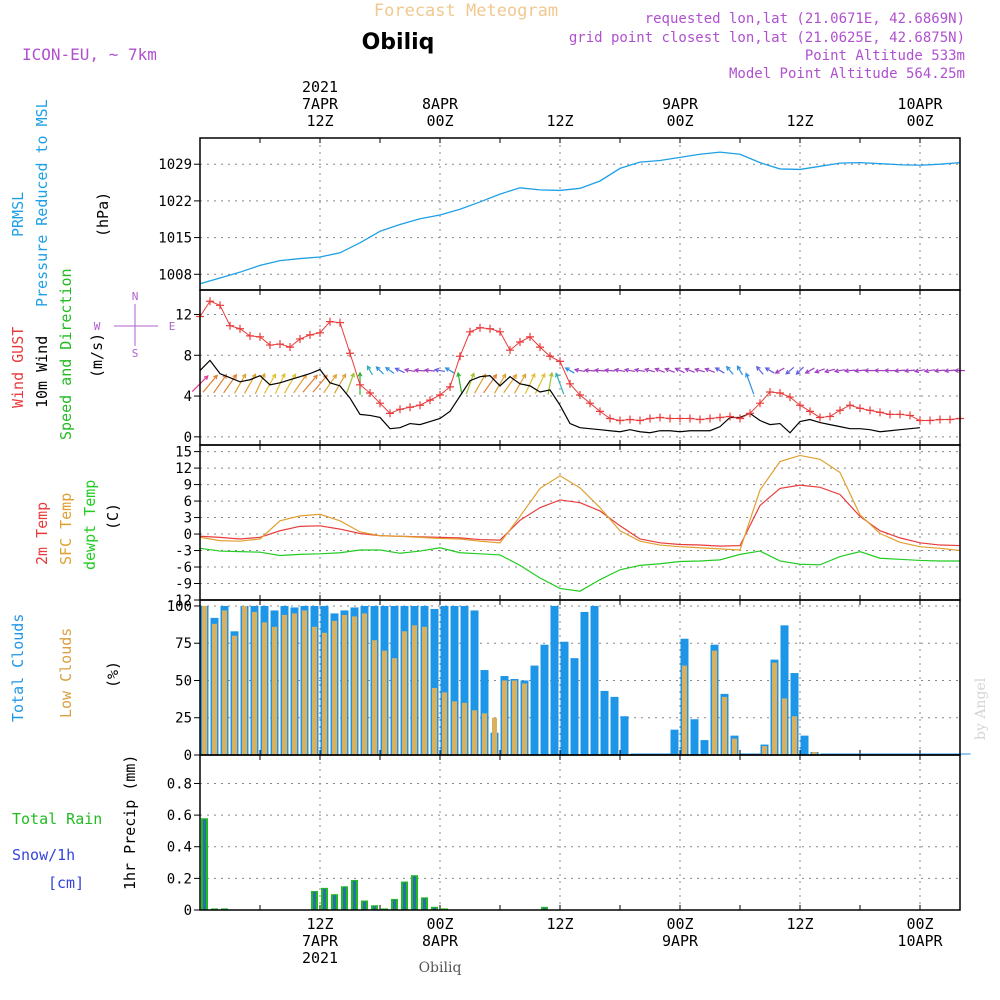  I want to click on y-tick-label: 8, so click(188, 356).